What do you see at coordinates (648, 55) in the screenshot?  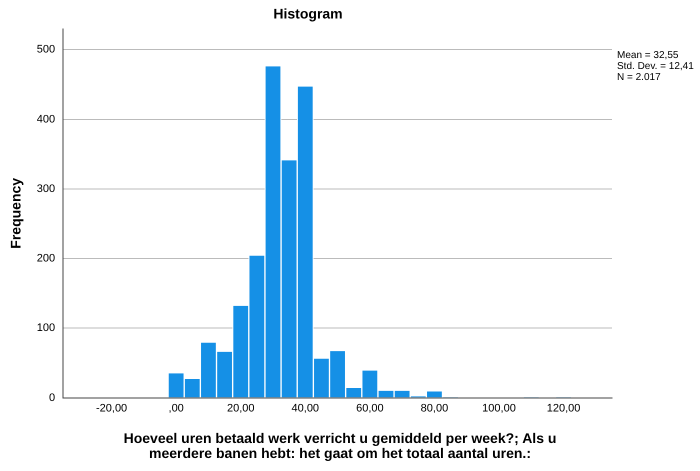 I see `text: Mean = 32,55` at bounding box center [648, 55].